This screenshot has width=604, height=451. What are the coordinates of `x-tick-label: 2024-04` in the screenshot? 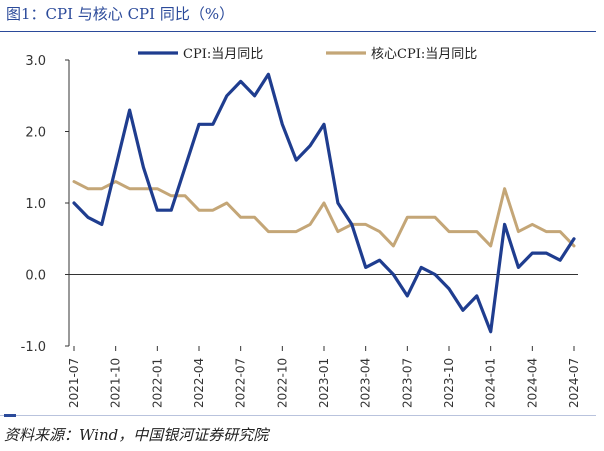 It's located at (532, 383).